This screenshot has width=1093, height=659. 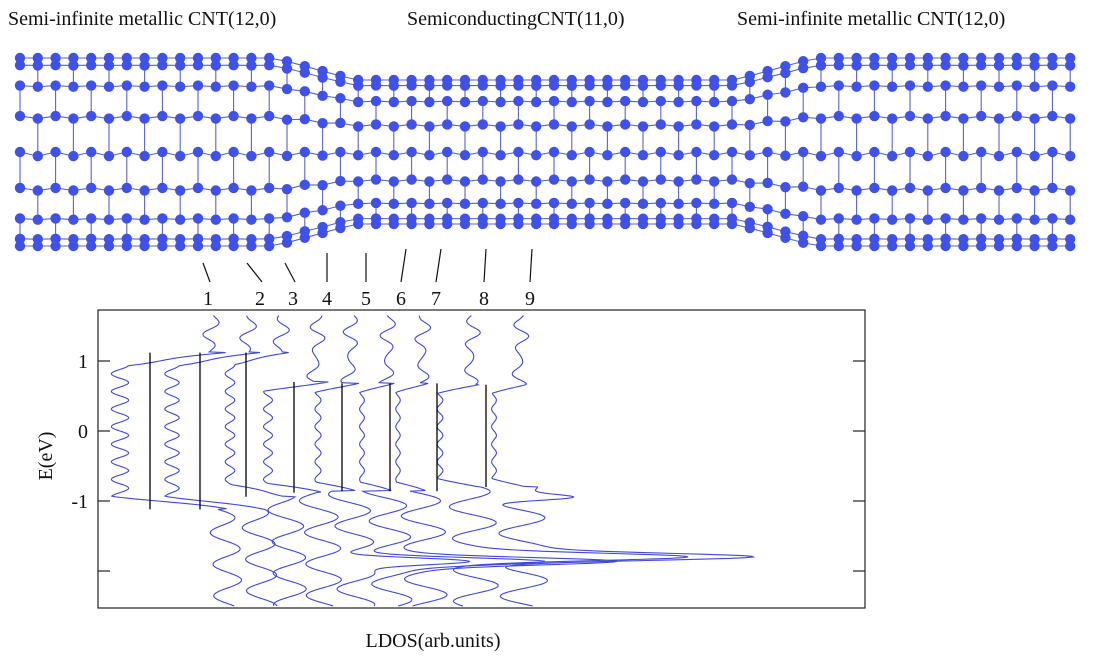 I want to click on site-label: 1, so click(x=208, y=299).